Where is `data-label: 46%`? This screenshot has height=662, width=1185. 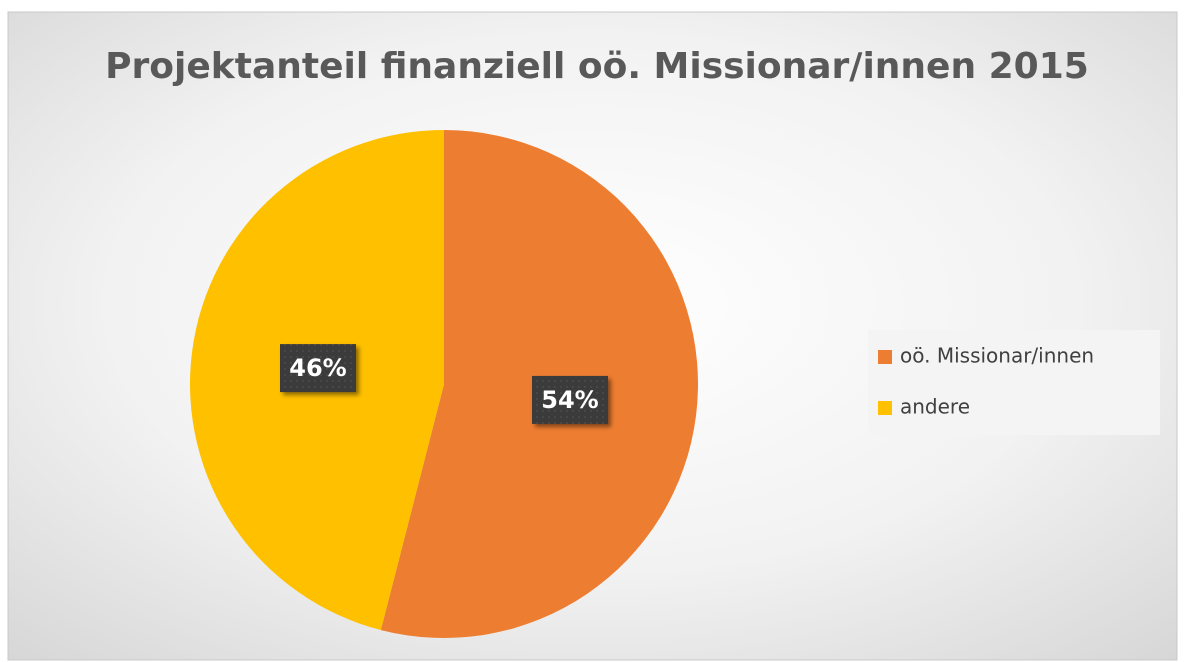 data-label: 46% is located at coordinates (317, 368).